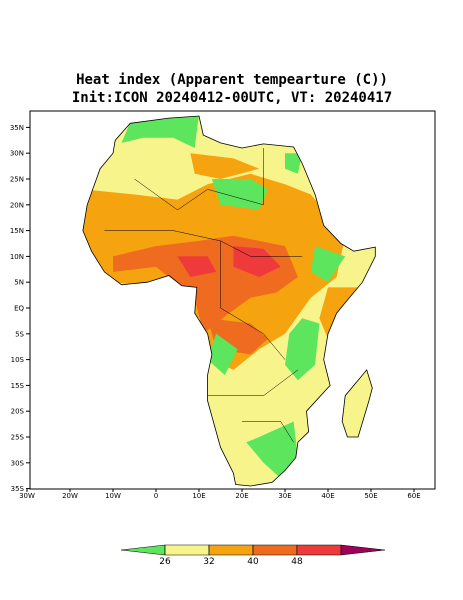 The image size is (463, 600). Describe the element at coordinates (27, 496) in the screenshot. I see `lon-tick-label: 30W` at that location.